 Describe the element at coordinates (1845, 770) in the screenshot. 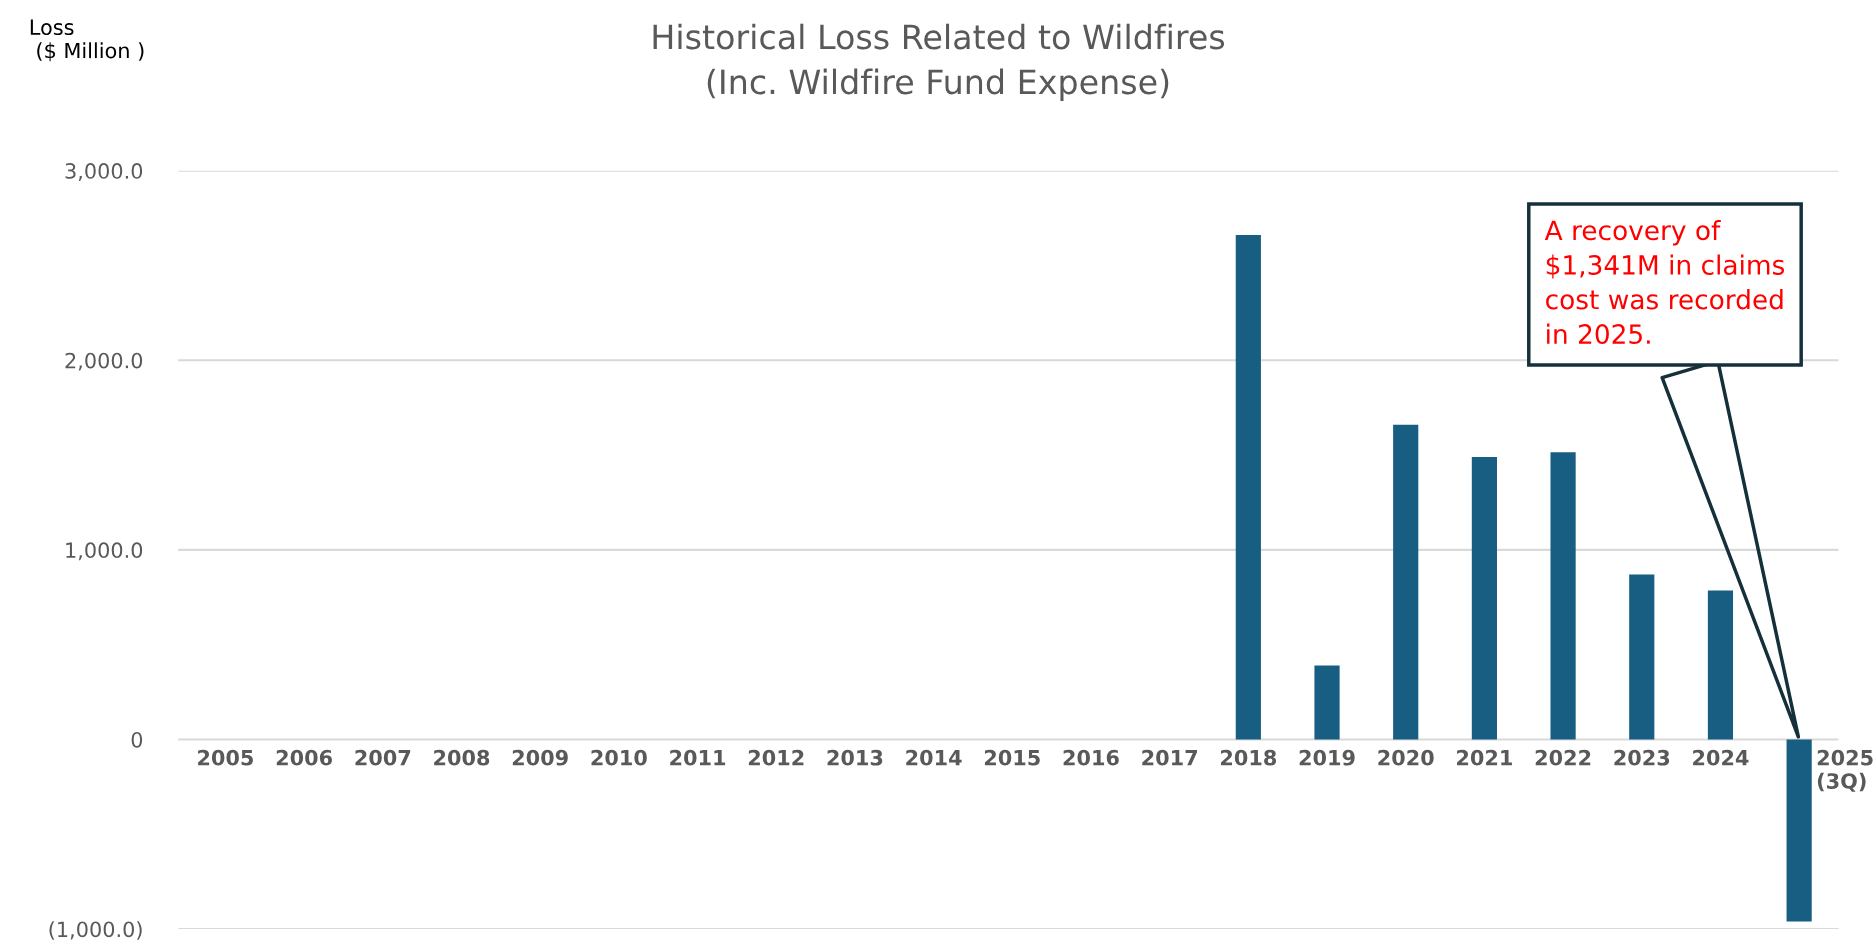

I see `x-tick-label: 2025 (3Q)` at that location.